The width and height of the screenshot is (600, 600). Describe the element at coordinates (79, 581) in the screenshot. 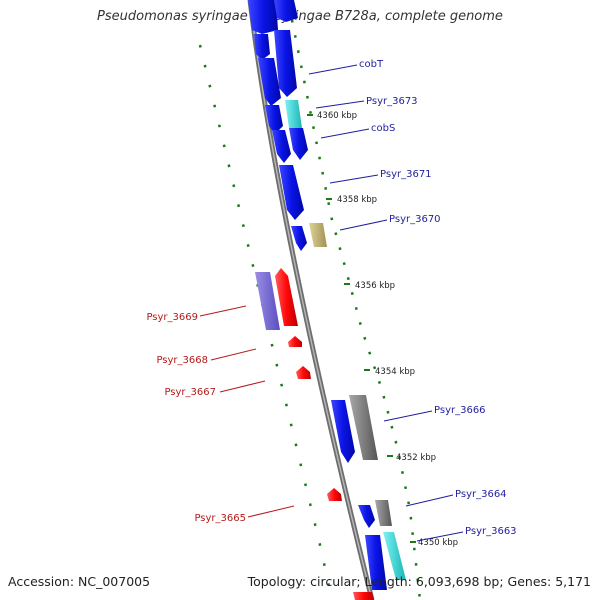

I see `accession-text: Accession: NC_007005` at that location.